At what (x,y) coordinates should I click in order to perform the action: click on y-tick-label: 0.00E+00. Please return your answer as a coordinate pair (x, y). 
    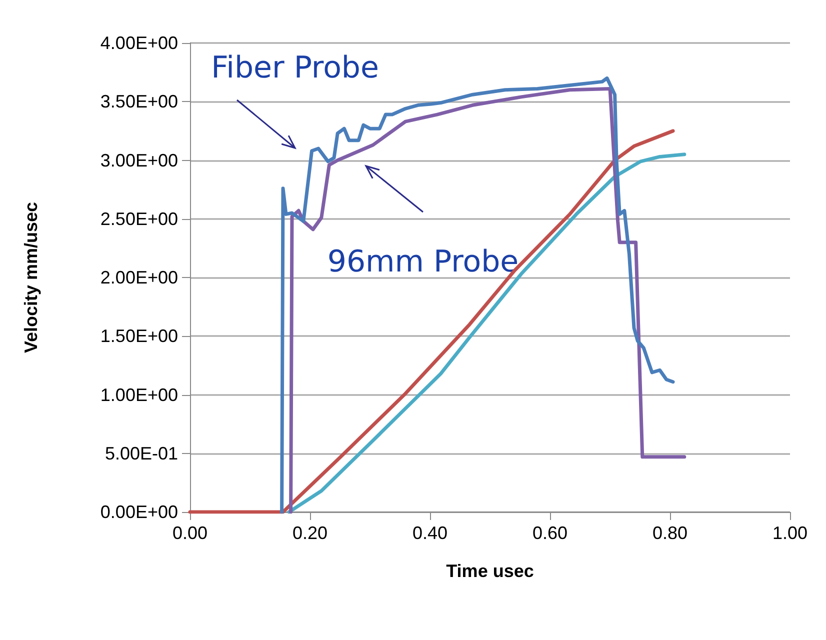
    Looking at the image, I should click on (139, 512).